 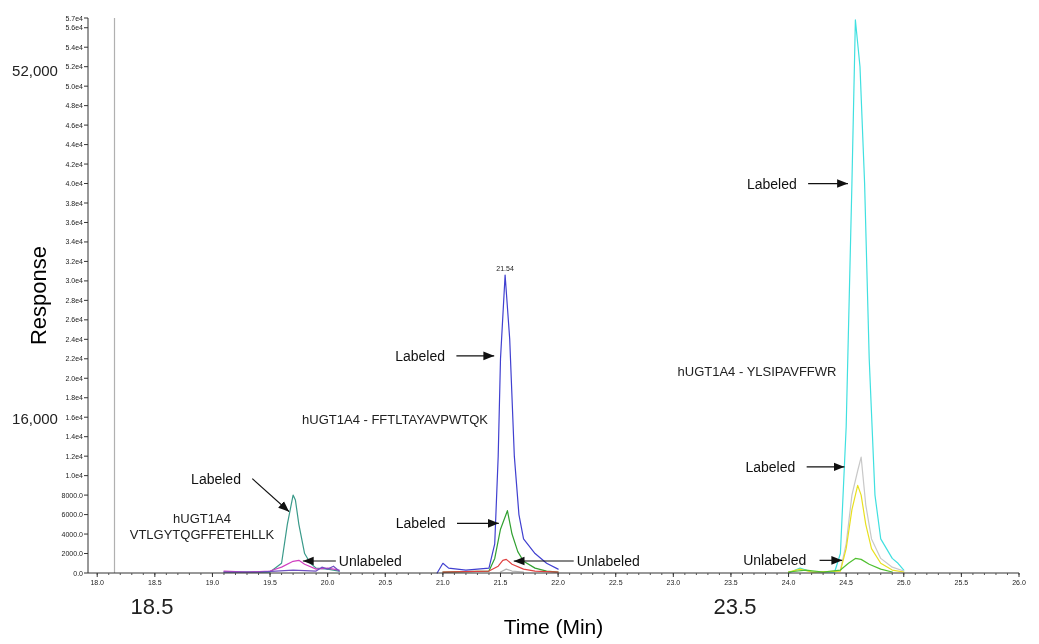 I want to click on annotation: hUGT1A4 VTLGYTQGFFETEHLLK, so click(x=202, y=527).